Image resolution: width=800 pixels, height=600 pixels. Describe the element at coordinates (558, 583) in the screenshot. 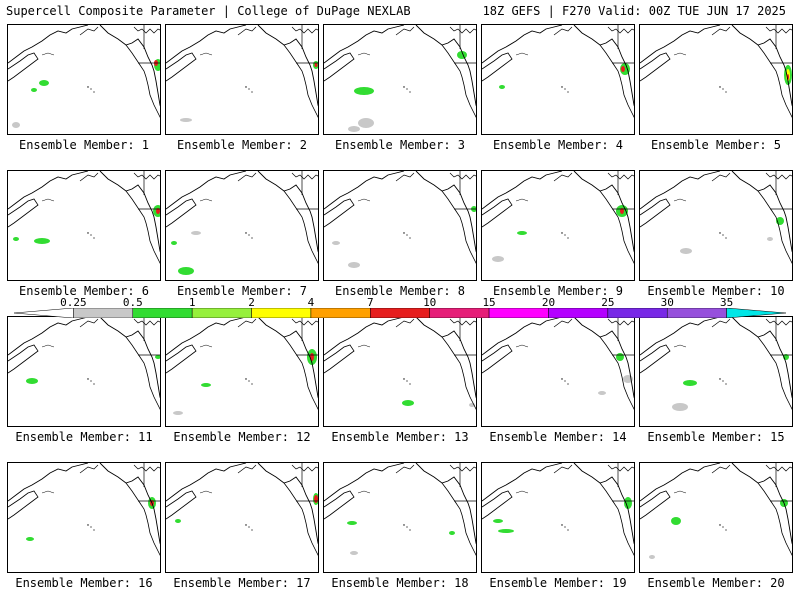

I see `member-label: Ensemble Member: 19` at that location.